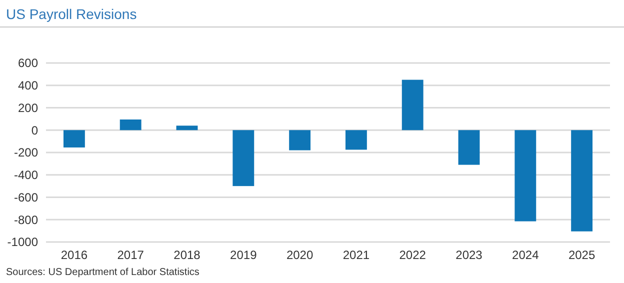  Describe the element at coordinates (71, 14) in the screenshot. I see `chart-title: US Payroll Revisions` at that location.